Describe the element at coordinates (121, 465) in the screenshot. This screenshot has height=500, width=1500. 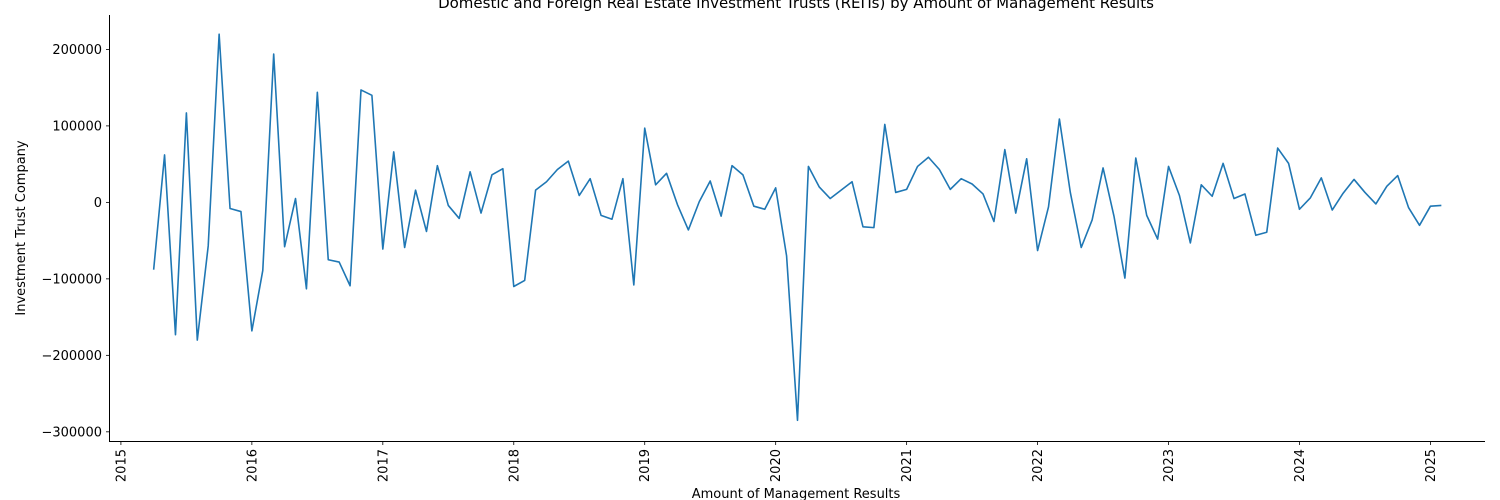
I see `x-tick-label: 2015` at that location.